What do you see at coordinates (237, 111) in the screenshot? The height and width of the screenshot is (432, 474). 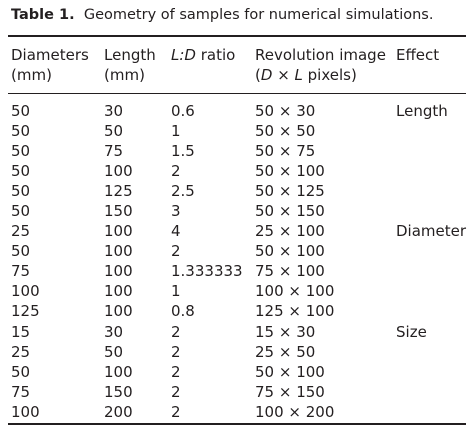 I see `table-row: 50 30 0.6 50 × 30 Length` at bounding box center [237, 111].